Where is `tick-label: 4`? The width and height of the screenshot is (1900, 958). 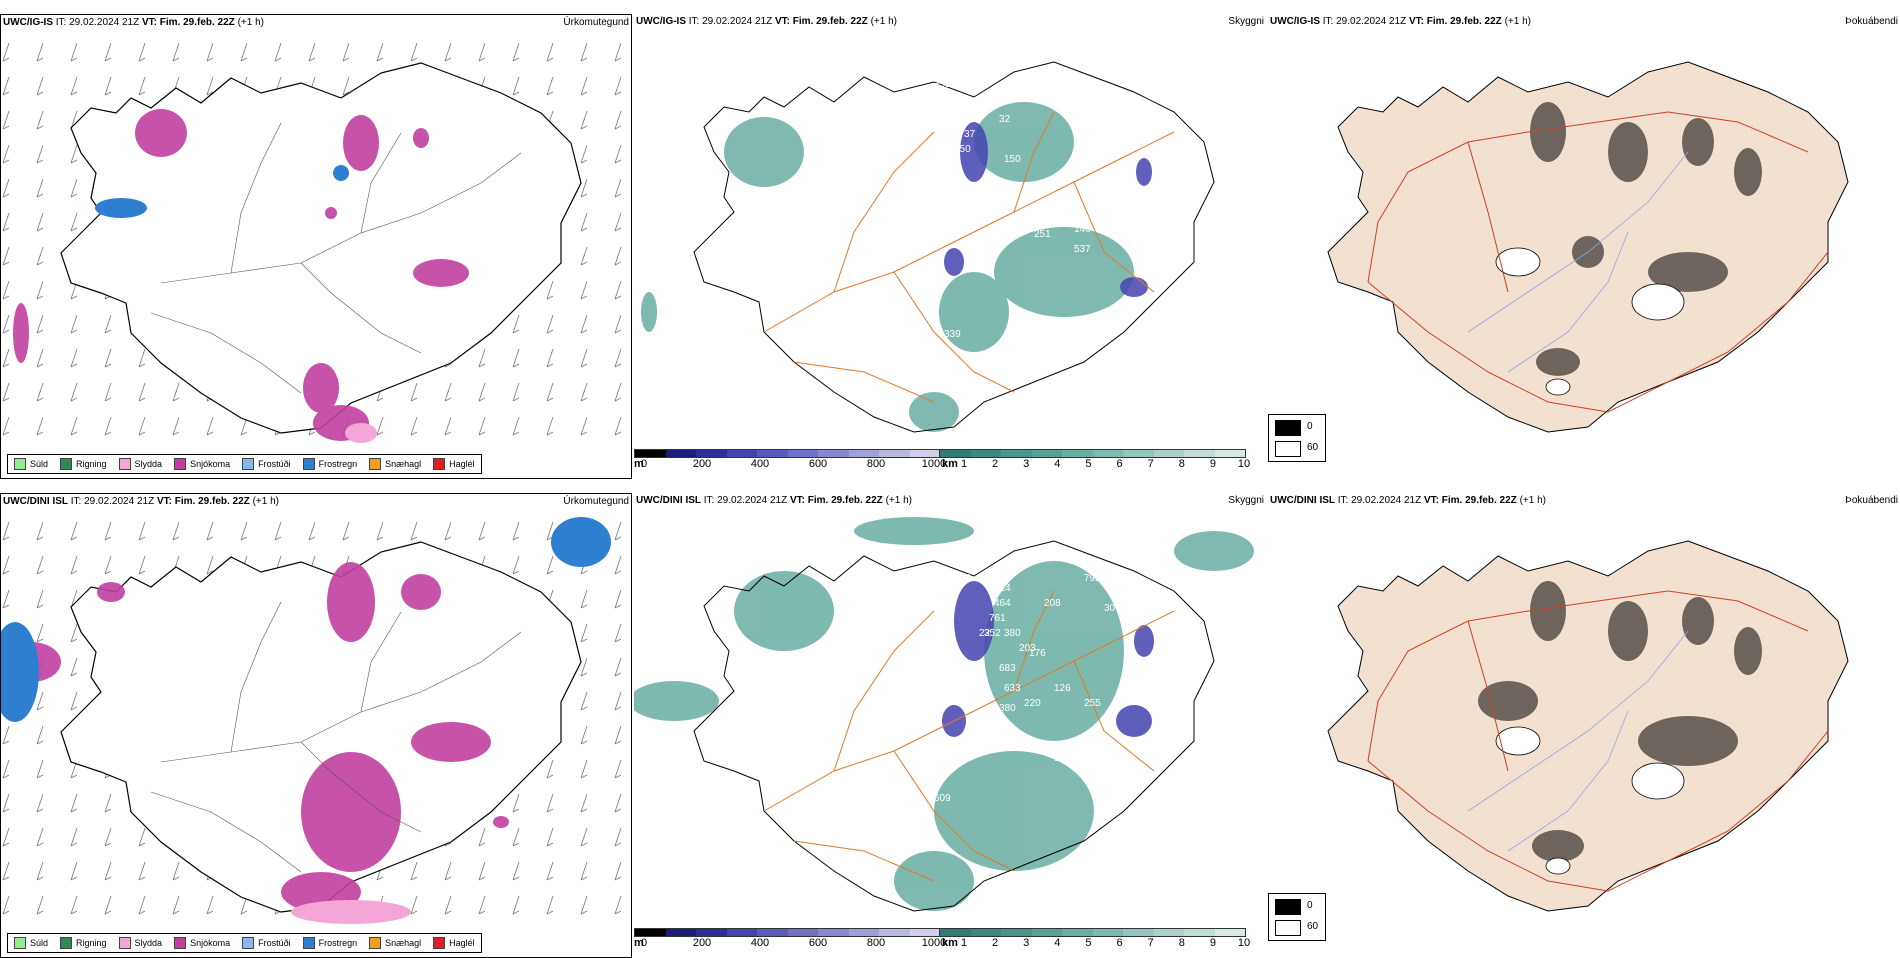 tick-label: 4 is located at coordinates (1057, 464).